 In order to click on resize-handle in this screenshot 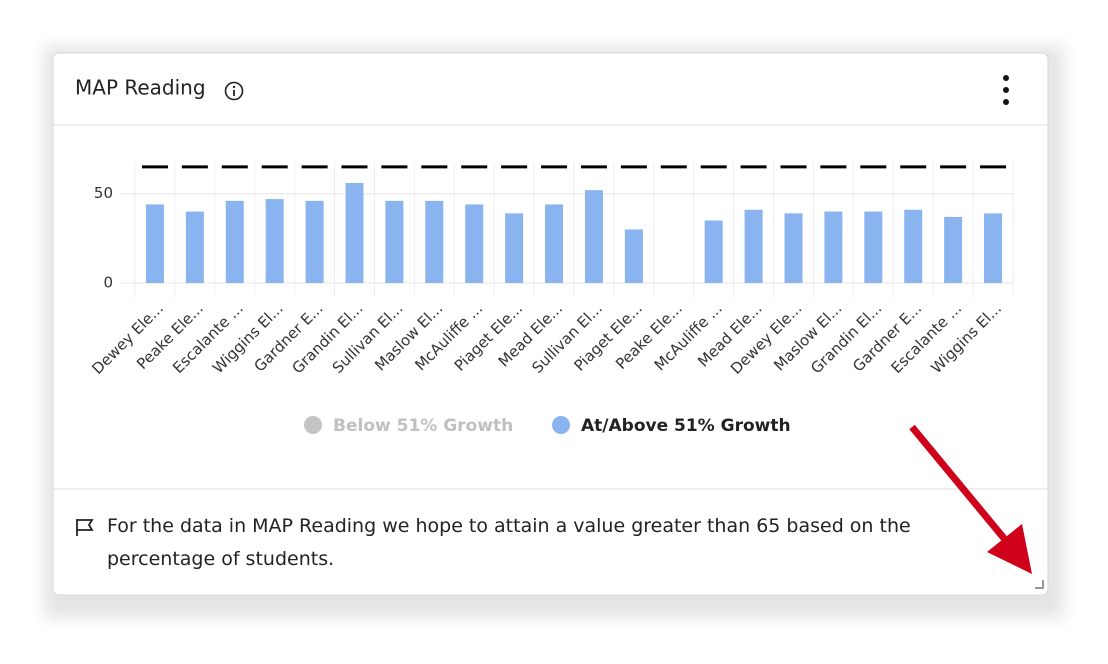, I will do `click(1039, 584)`.